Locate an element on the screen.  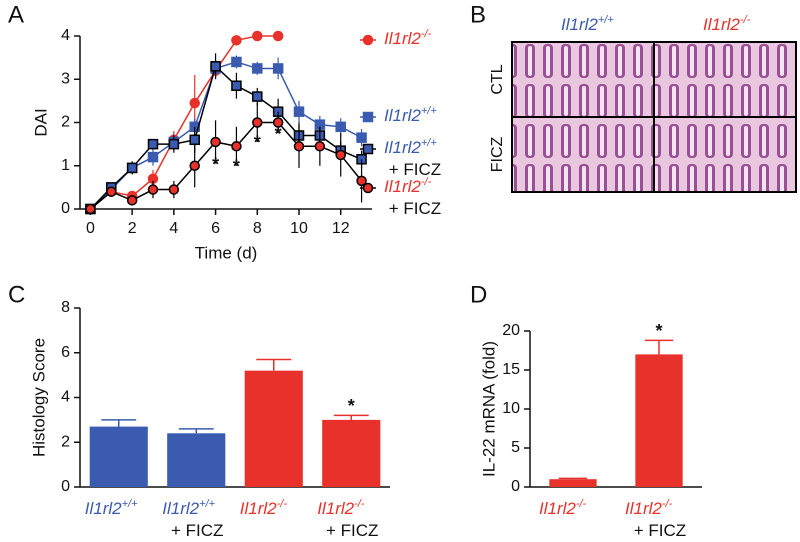
x-tick-label: 8 is located at coordinates (257, 228).